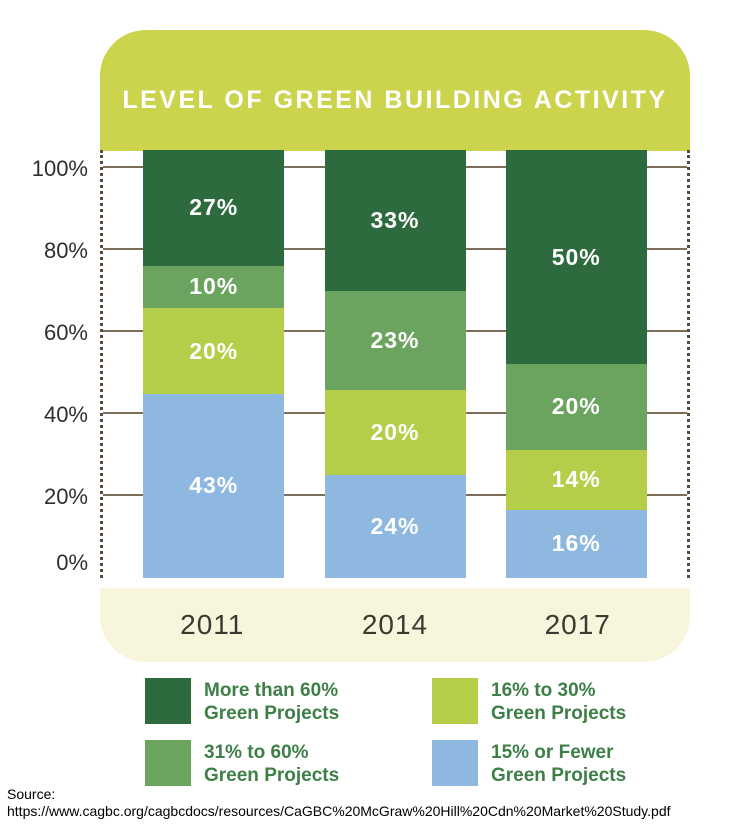 This screenshot has width=744, height=830. I want to click on source-label: Source:, so click(31, 794).